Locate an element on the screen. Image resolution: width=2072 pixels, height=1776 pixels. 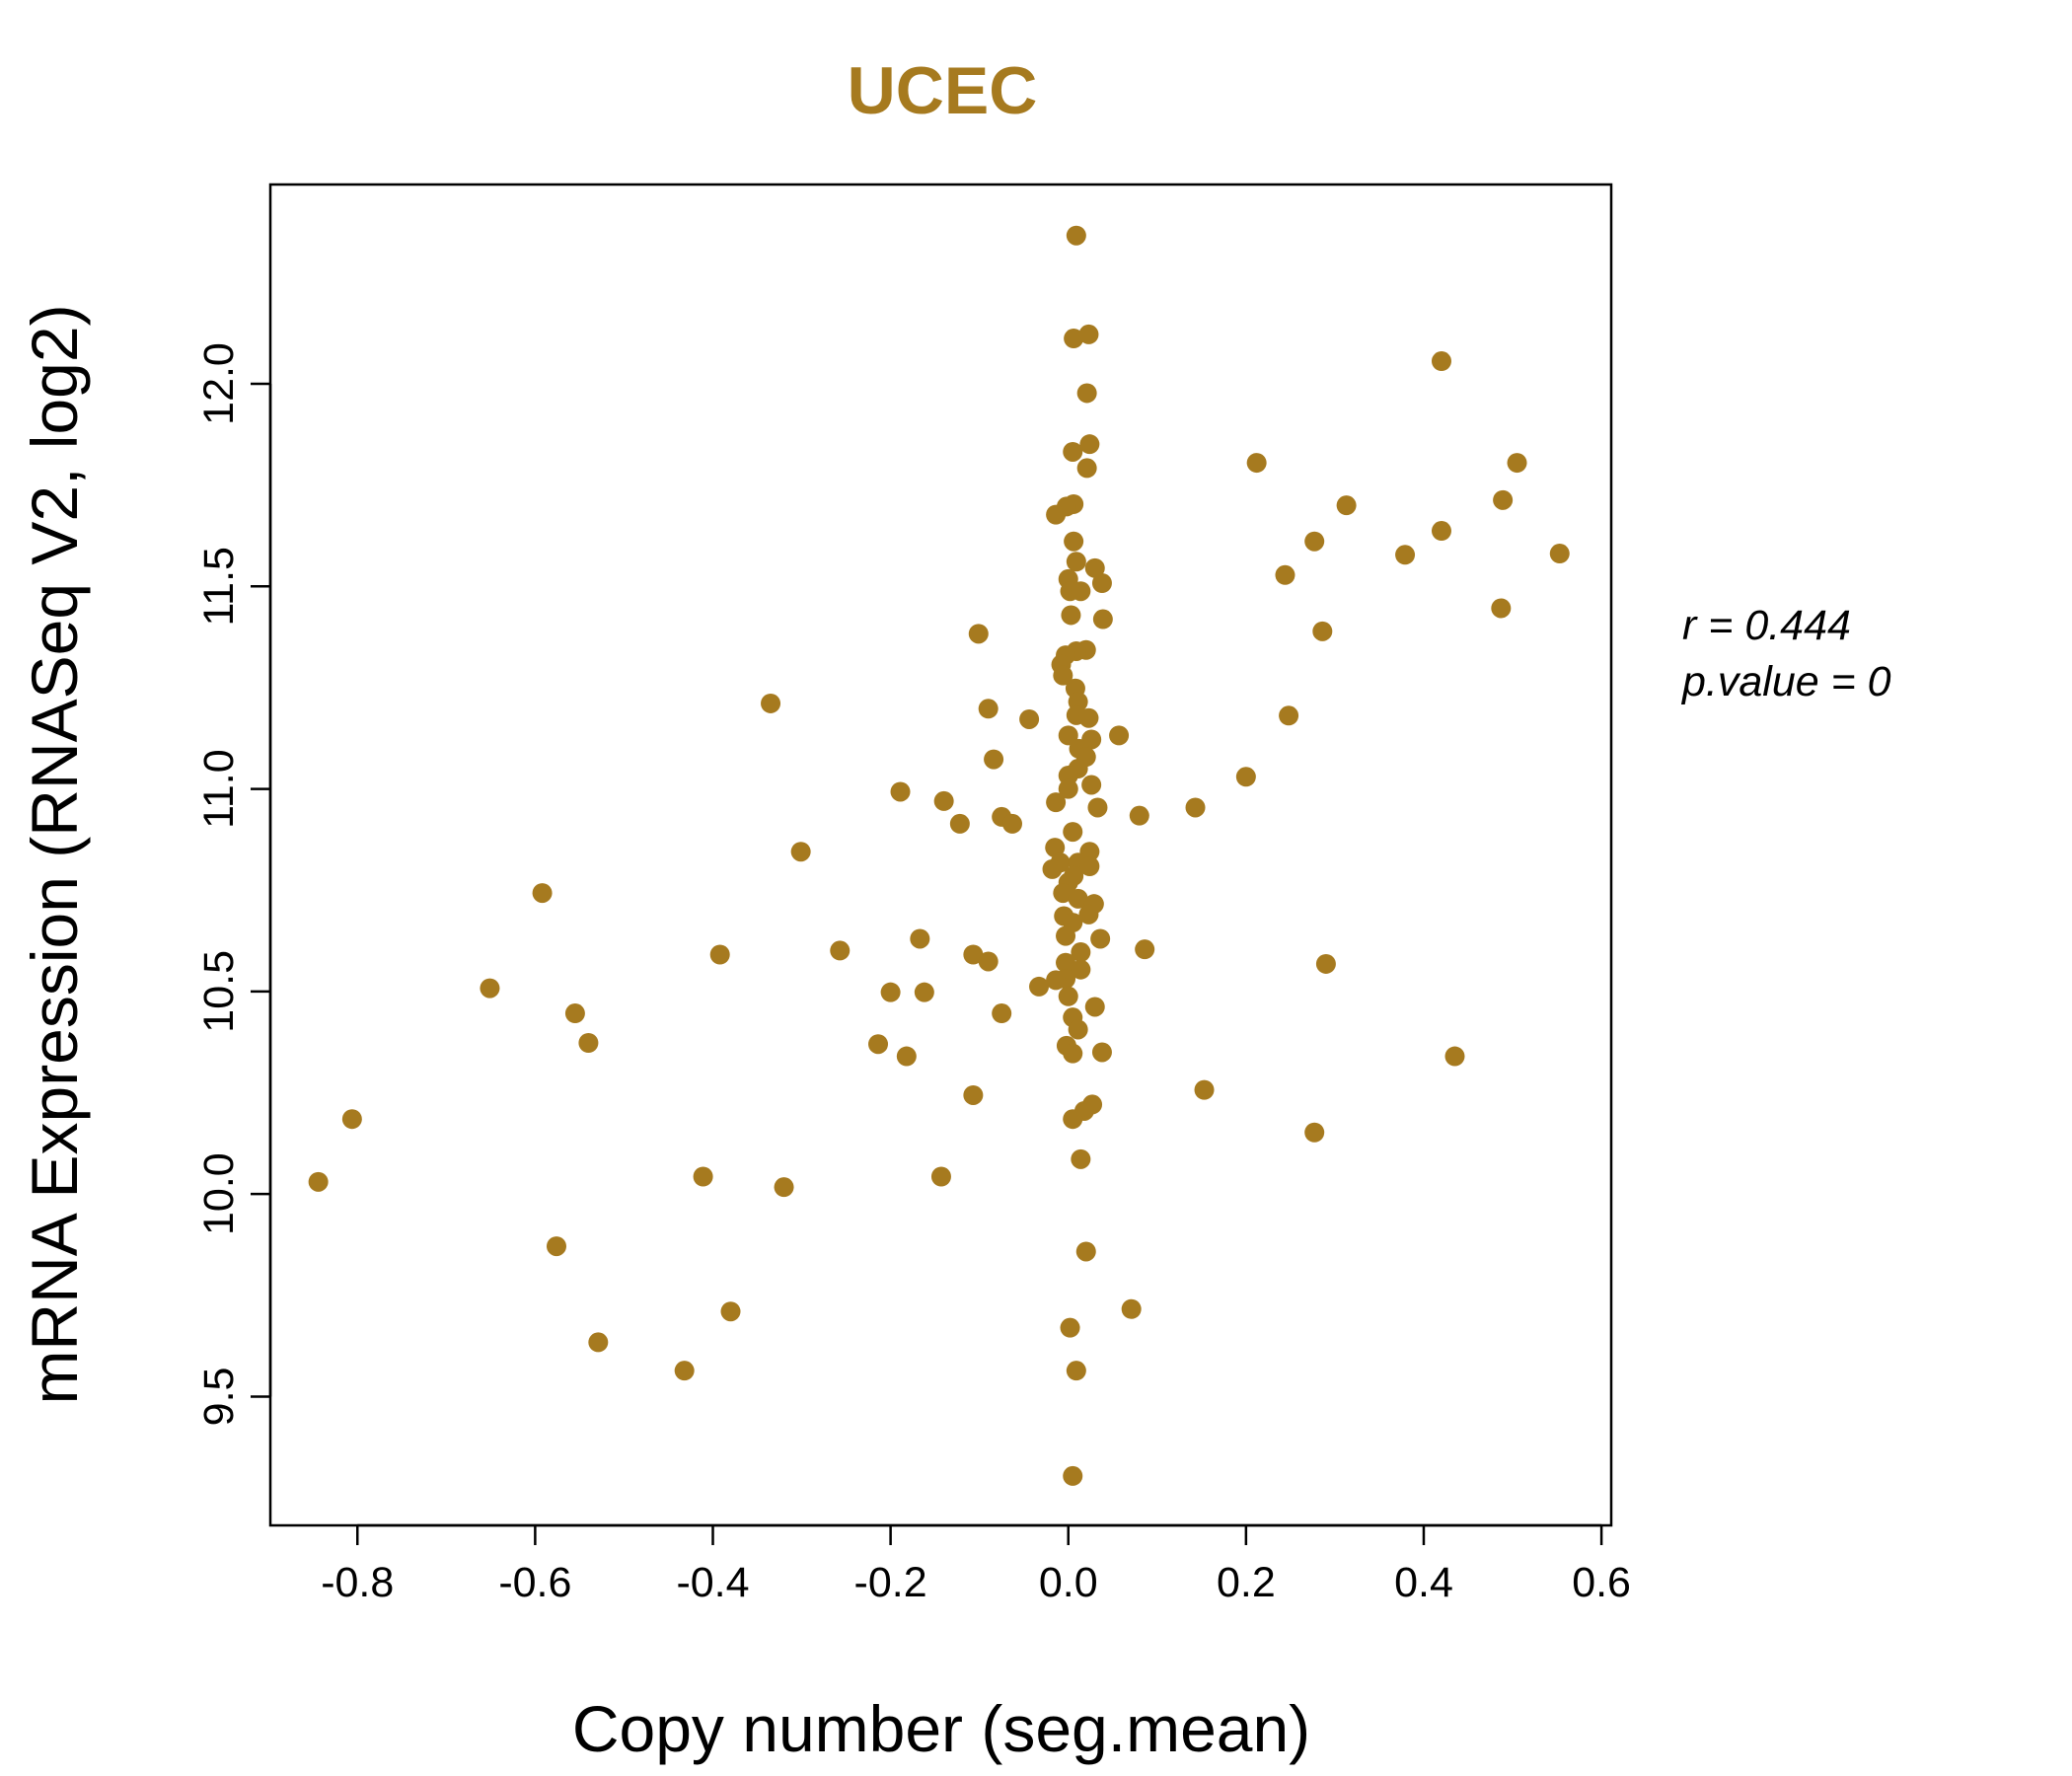
x-axis-label: Copy number (seg.mean) is located at coordinates (941, 1729).